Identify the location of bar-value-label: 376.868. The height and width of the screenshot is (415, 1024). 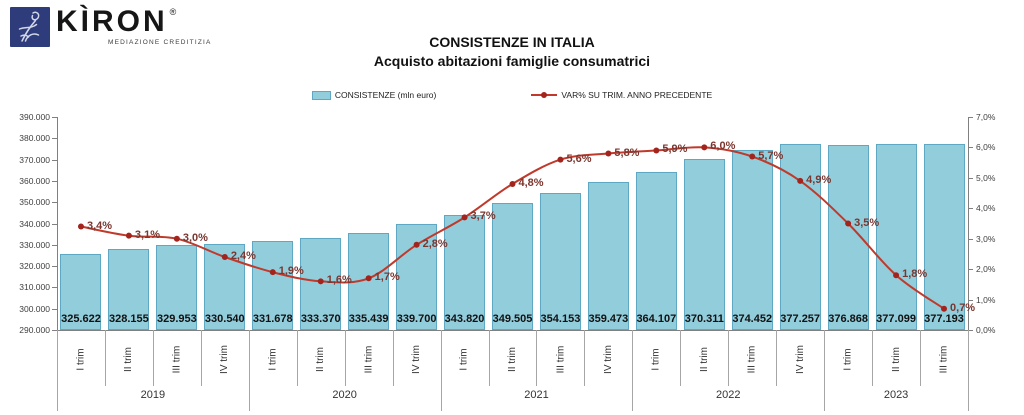
(848, 319).